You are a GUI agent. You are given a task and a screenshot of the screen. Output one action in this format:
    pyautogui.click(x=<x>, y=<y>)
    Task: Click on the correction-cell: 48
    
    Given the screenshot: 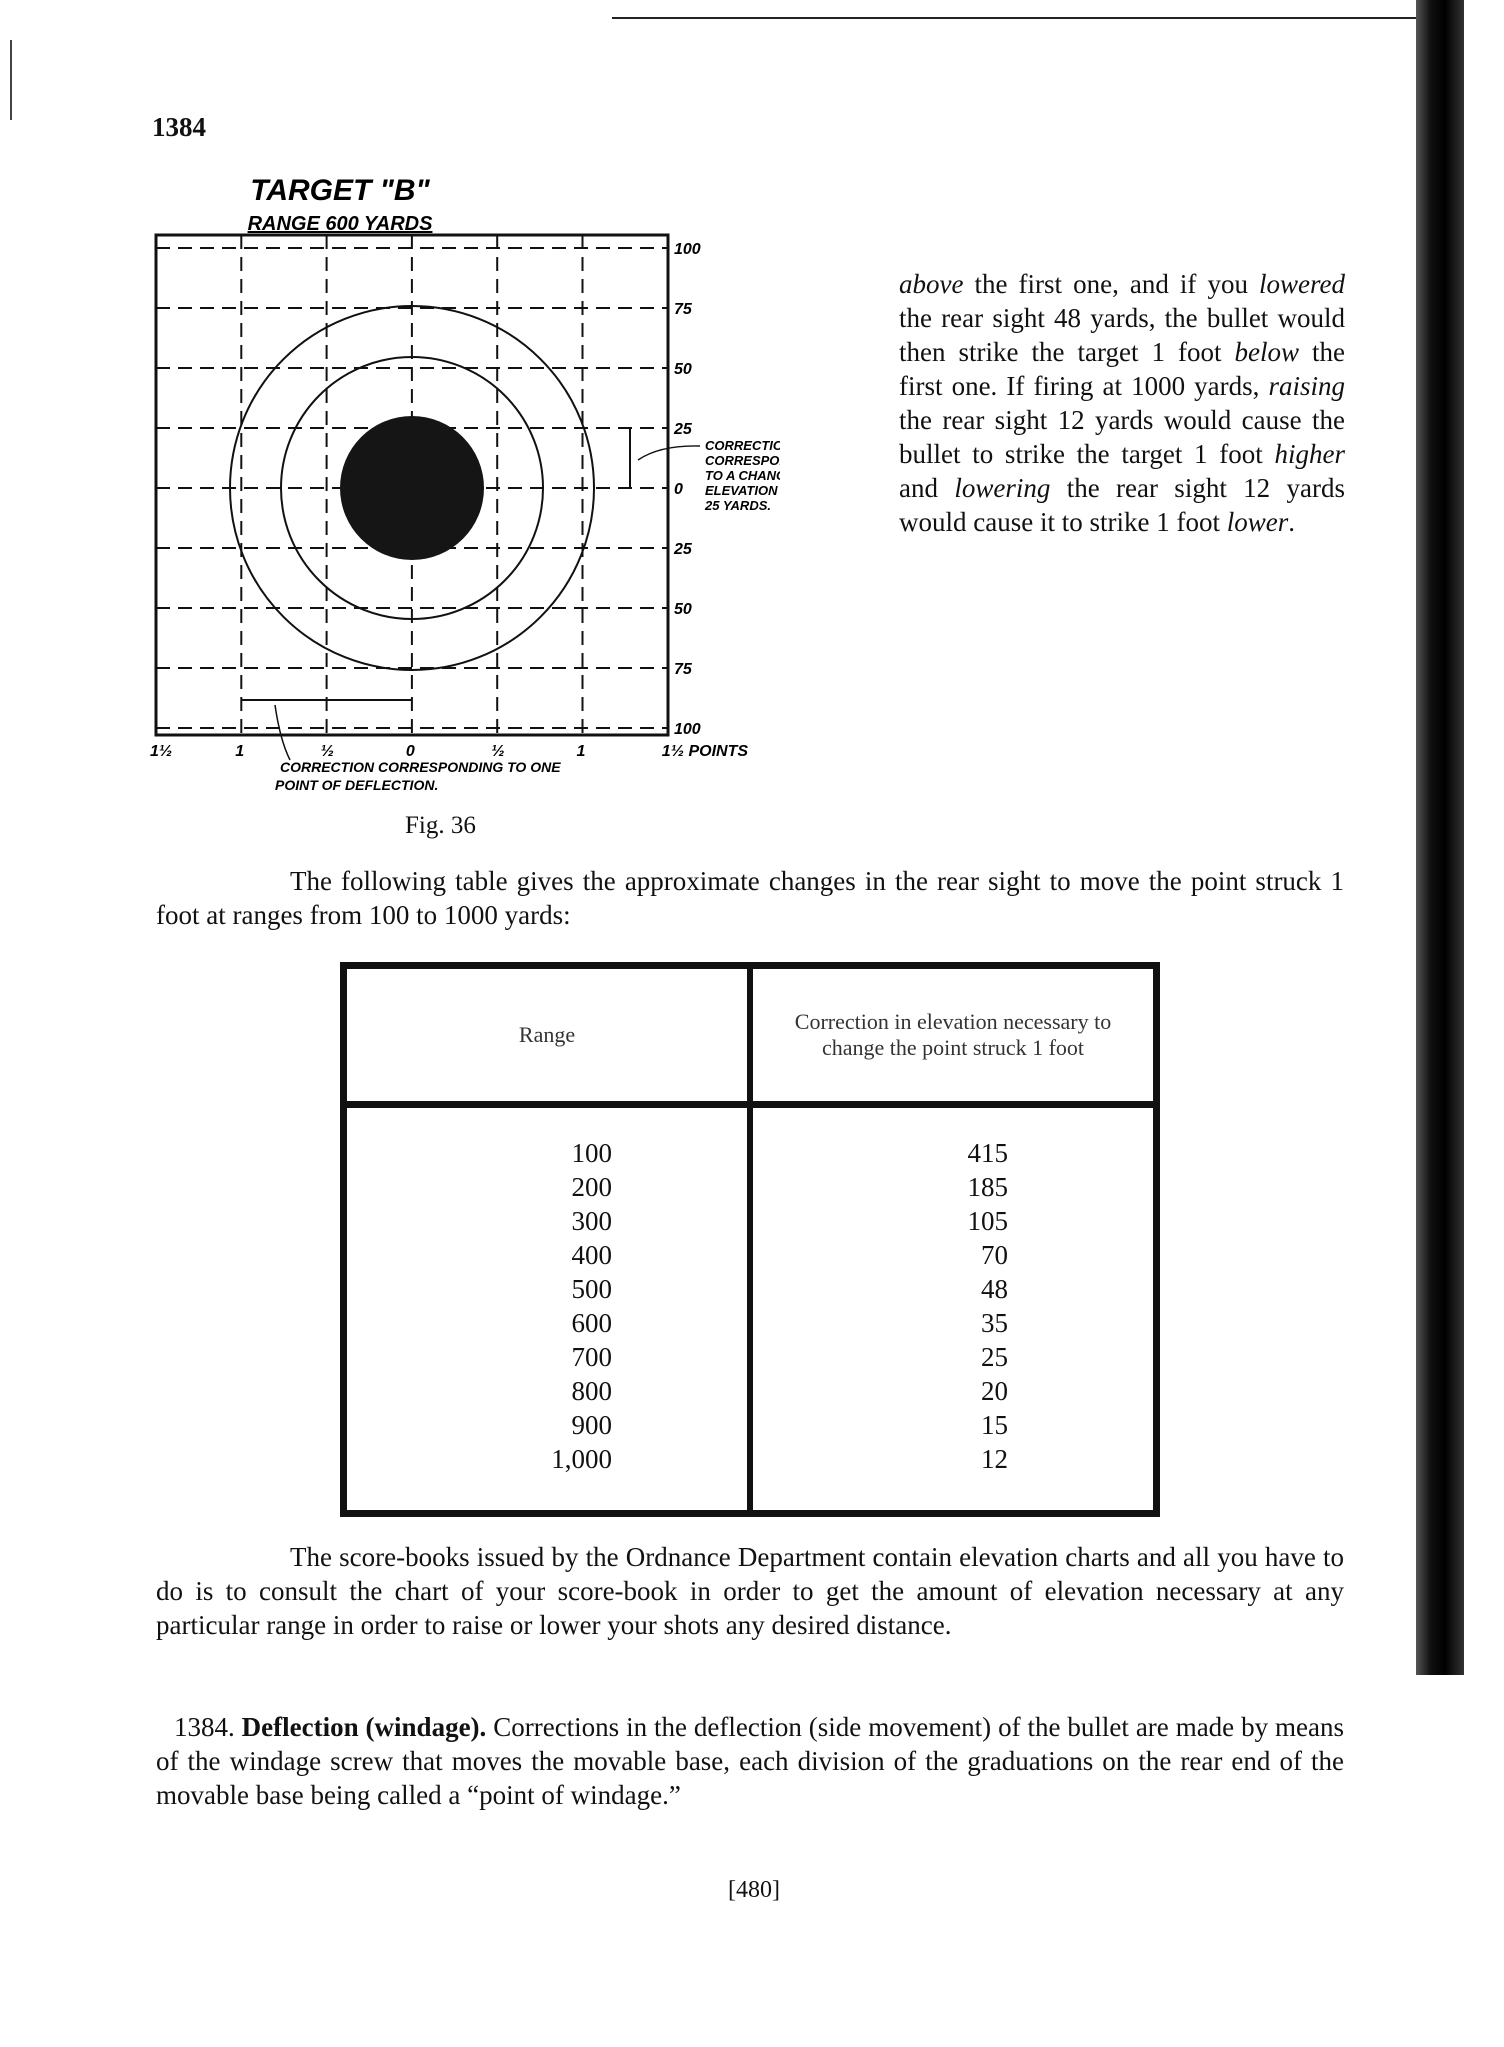 What is the action you would take?
    pyautogui.click(x=994, y=1289)
    